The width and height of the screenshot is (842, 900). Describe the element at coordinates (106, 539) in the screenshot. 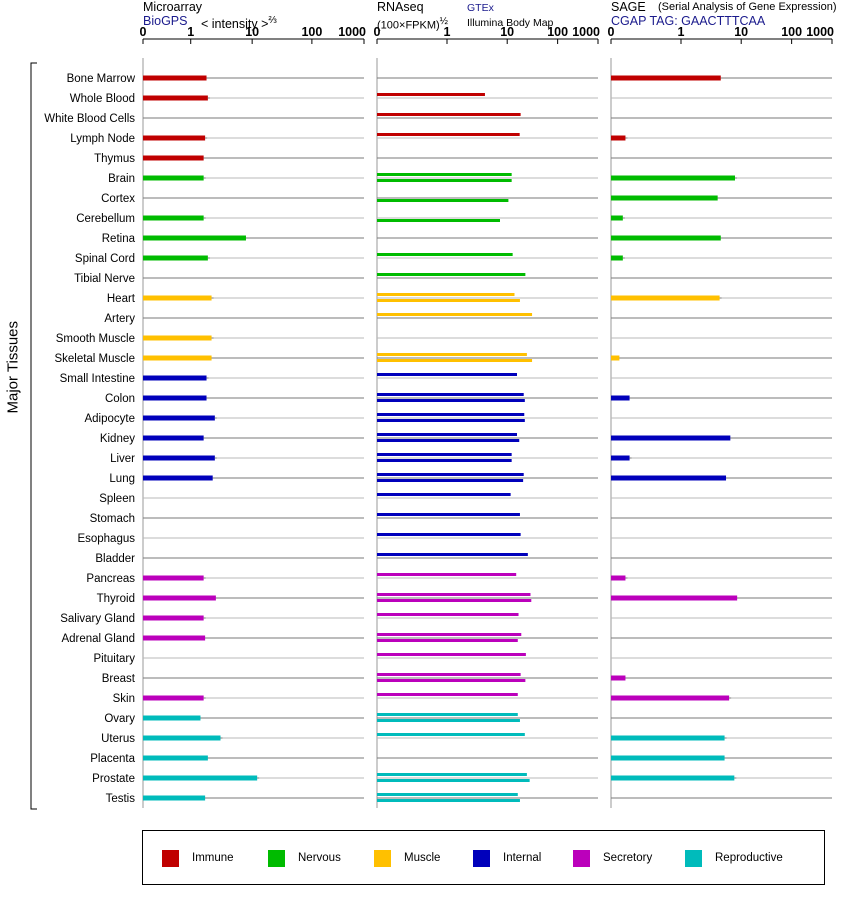

I see `tissue-label: Esophagus` at that location.